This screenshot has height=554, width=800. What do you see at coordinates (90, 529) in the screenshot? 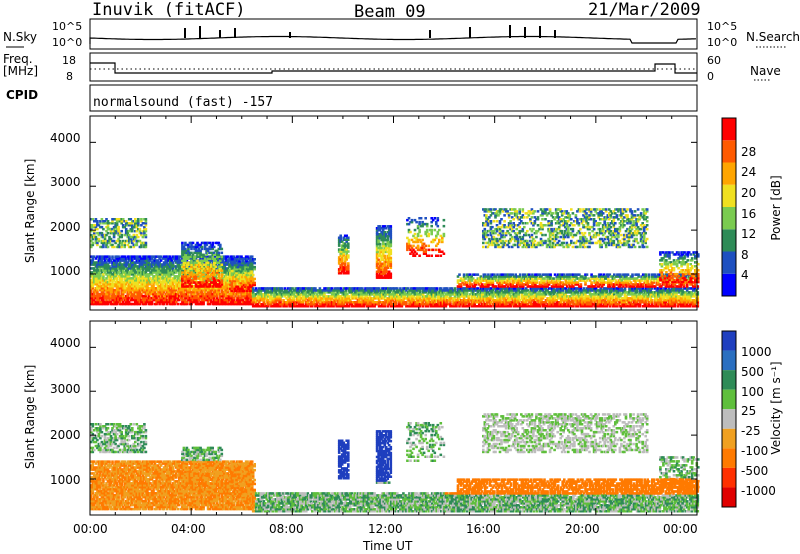
I see `xtick-0000: 00:00` at bounding box center [90, 529].